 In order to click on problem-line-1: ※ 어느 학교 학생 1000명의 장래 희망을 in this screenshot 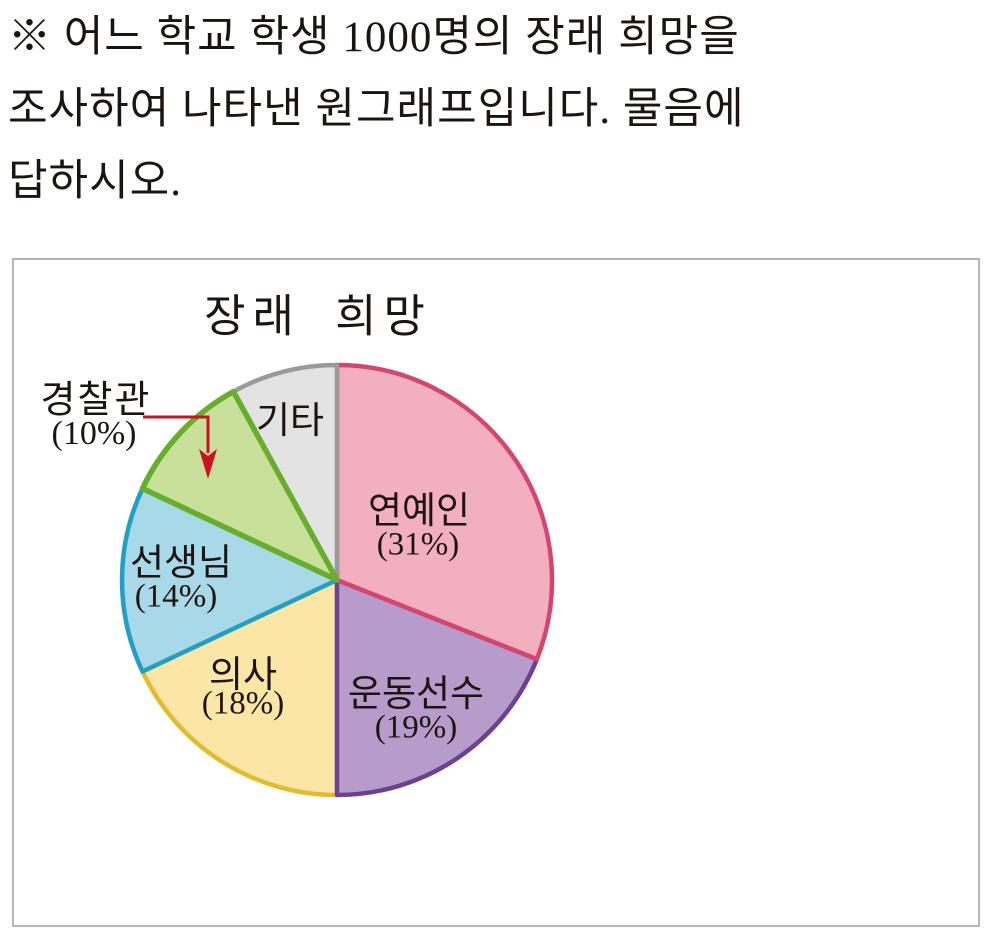, I will do `click(374, 37)`.